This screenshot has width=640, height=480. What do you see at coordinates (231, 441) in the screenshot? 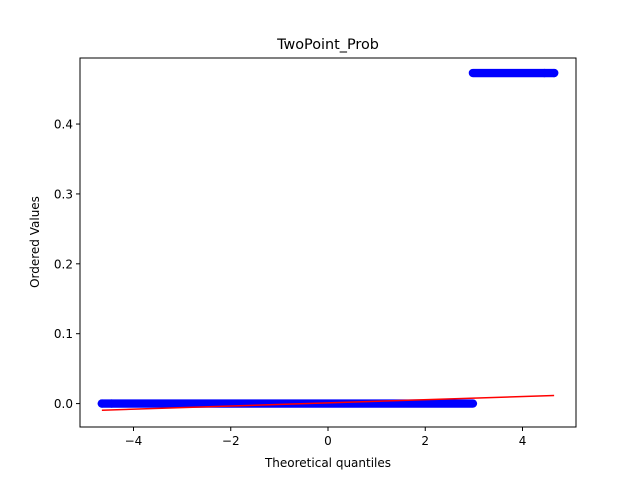
I see `x-tick-label: −2` at bounding box center [231, 441].